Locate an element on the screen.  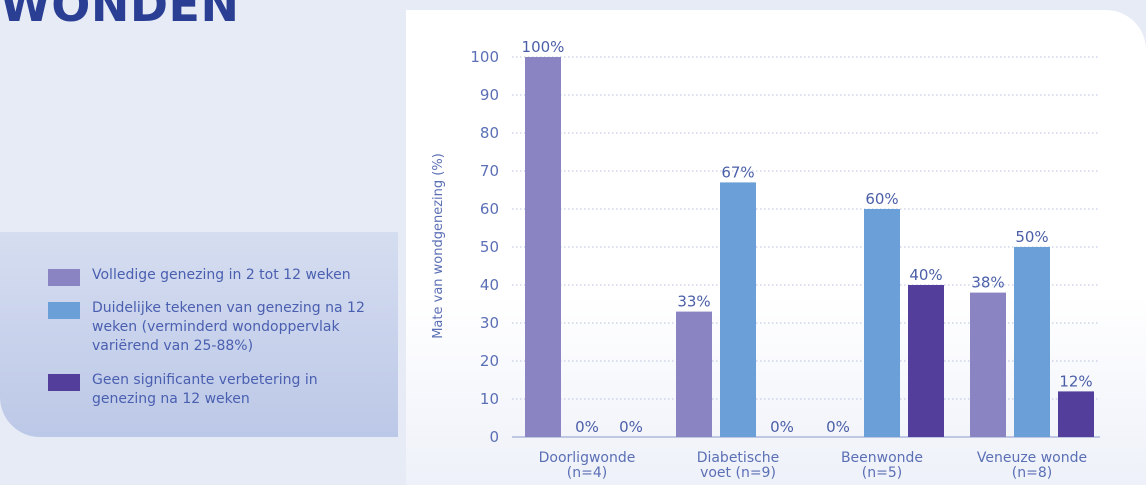
data-label: 67% is located at coordinates (737, 172).